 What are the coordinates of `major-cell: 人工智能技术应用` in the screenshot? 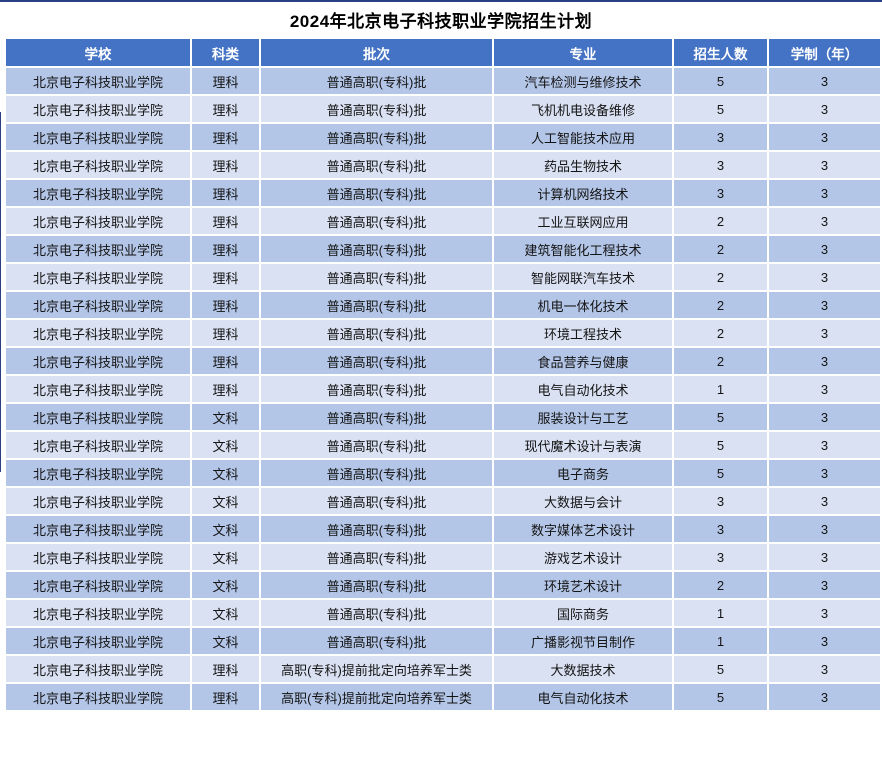 It's located at (583, 137).